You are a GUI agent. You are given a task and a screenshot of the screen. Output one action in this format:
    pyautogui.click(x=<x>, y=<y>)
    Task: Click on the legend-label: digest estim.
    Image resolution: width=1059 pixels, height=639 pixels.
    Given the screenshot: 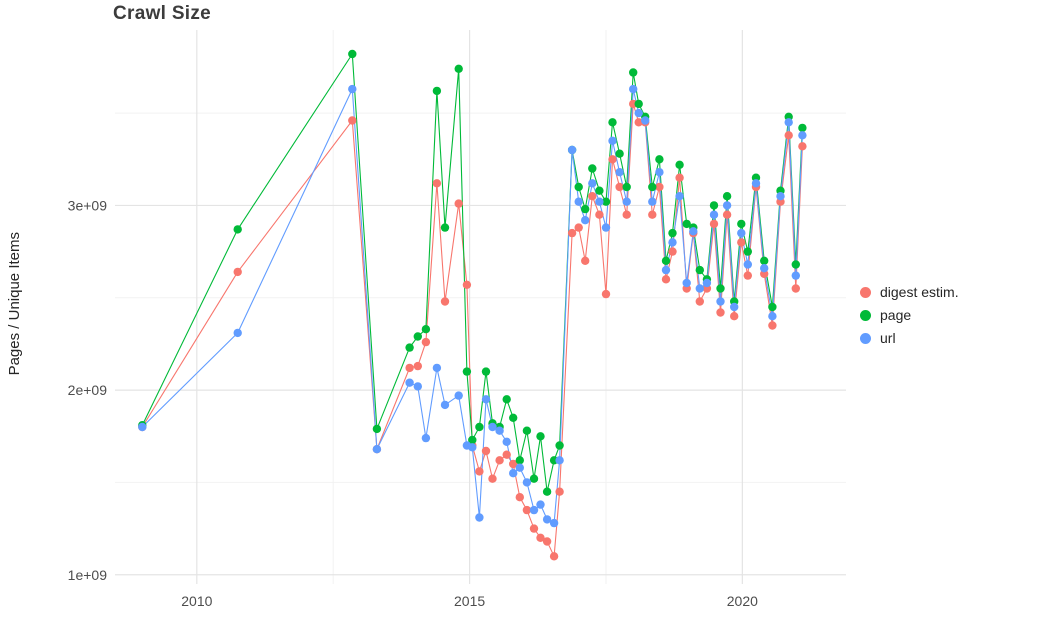 What is the action you would take?
    pyautogui.click(x=919, y=292)
    